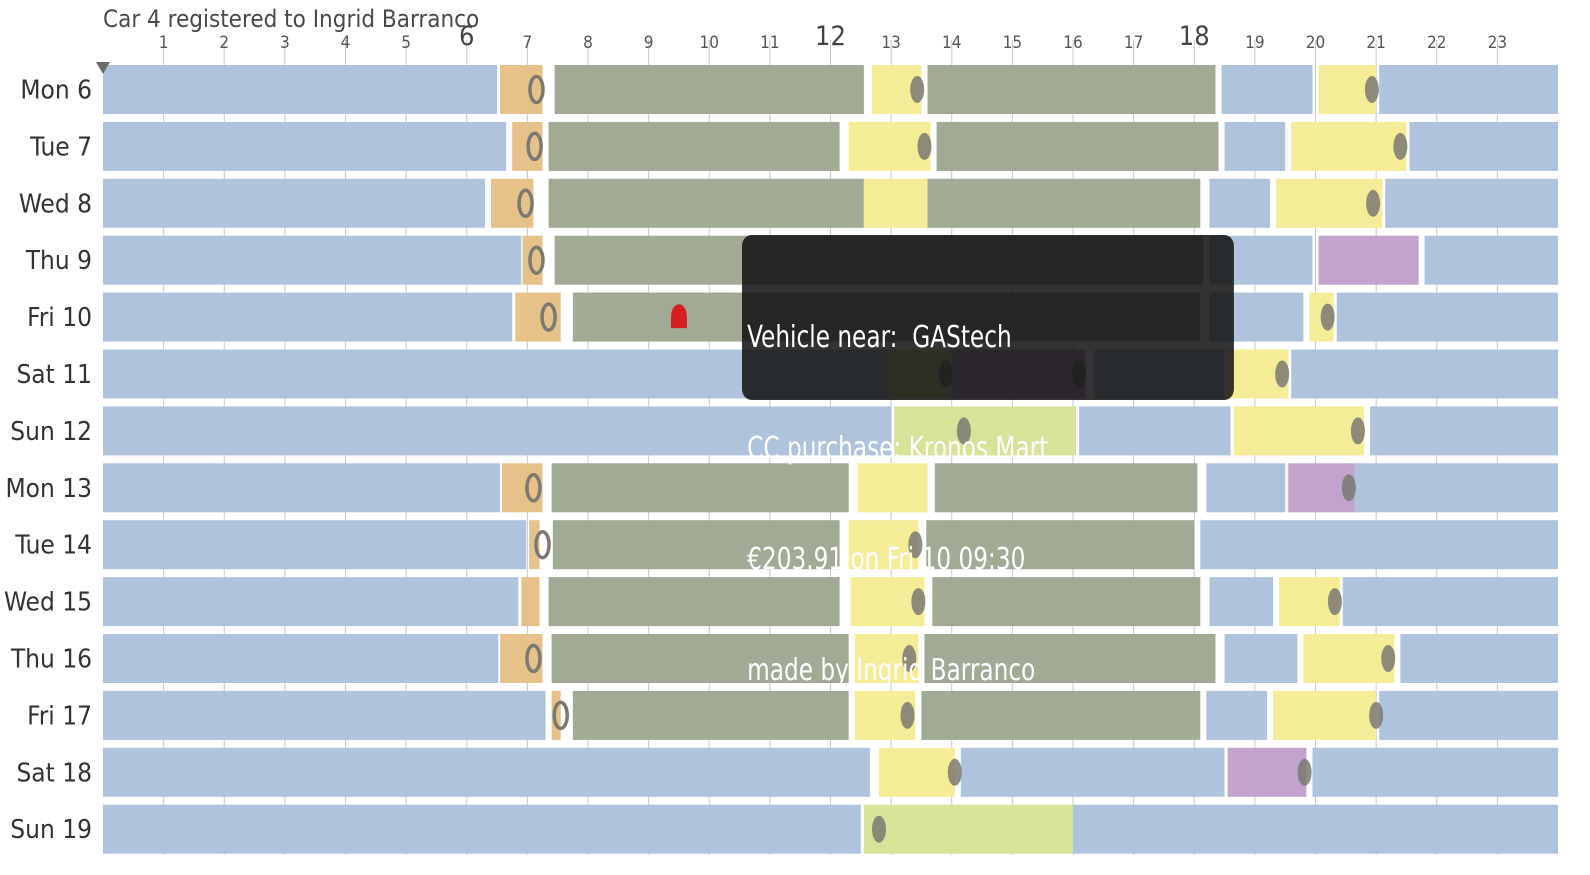 Image resolution: width=1590 pixels, height=875 pixels. What do you see at coordinates (678, 316) in the screenshot?
I see `purchase-marker-icon` at bounding box center [678, 316].